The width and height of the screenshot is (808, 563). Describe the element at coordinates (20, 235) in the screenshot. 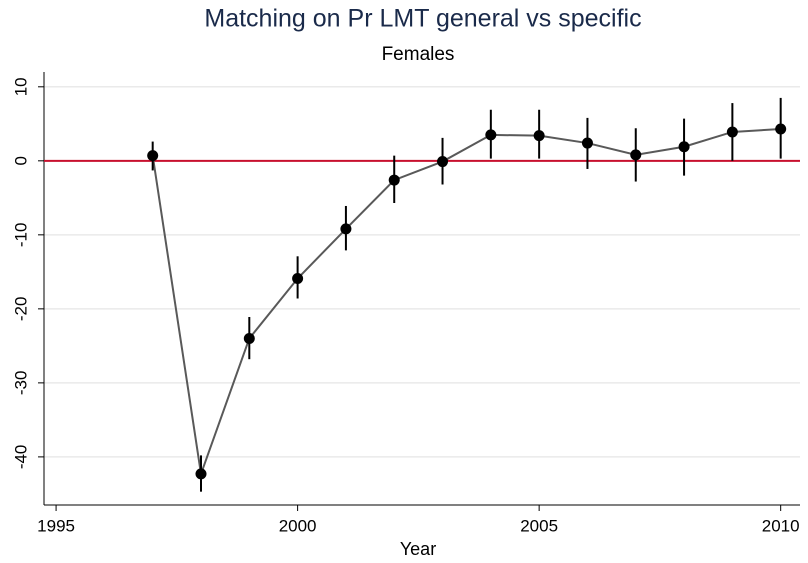

I see `y-tick-label: -10` at that location.